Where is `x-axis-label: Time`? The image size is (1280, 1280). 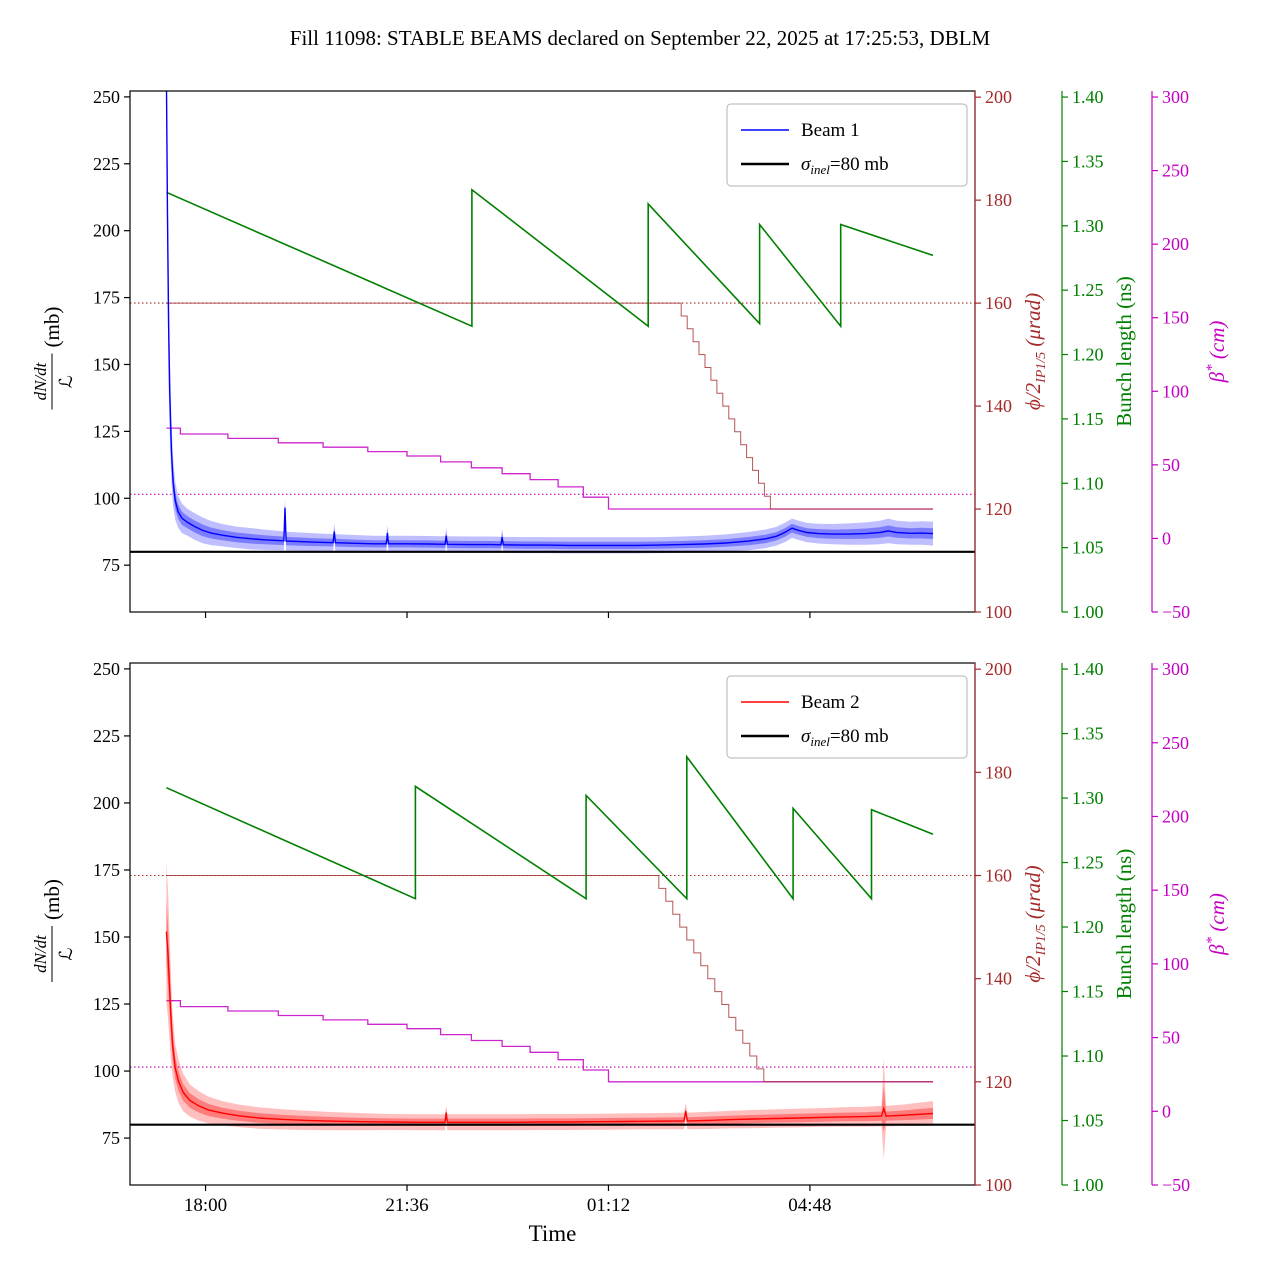
x-axis-label: Time is located at coordinates (553, 1233).